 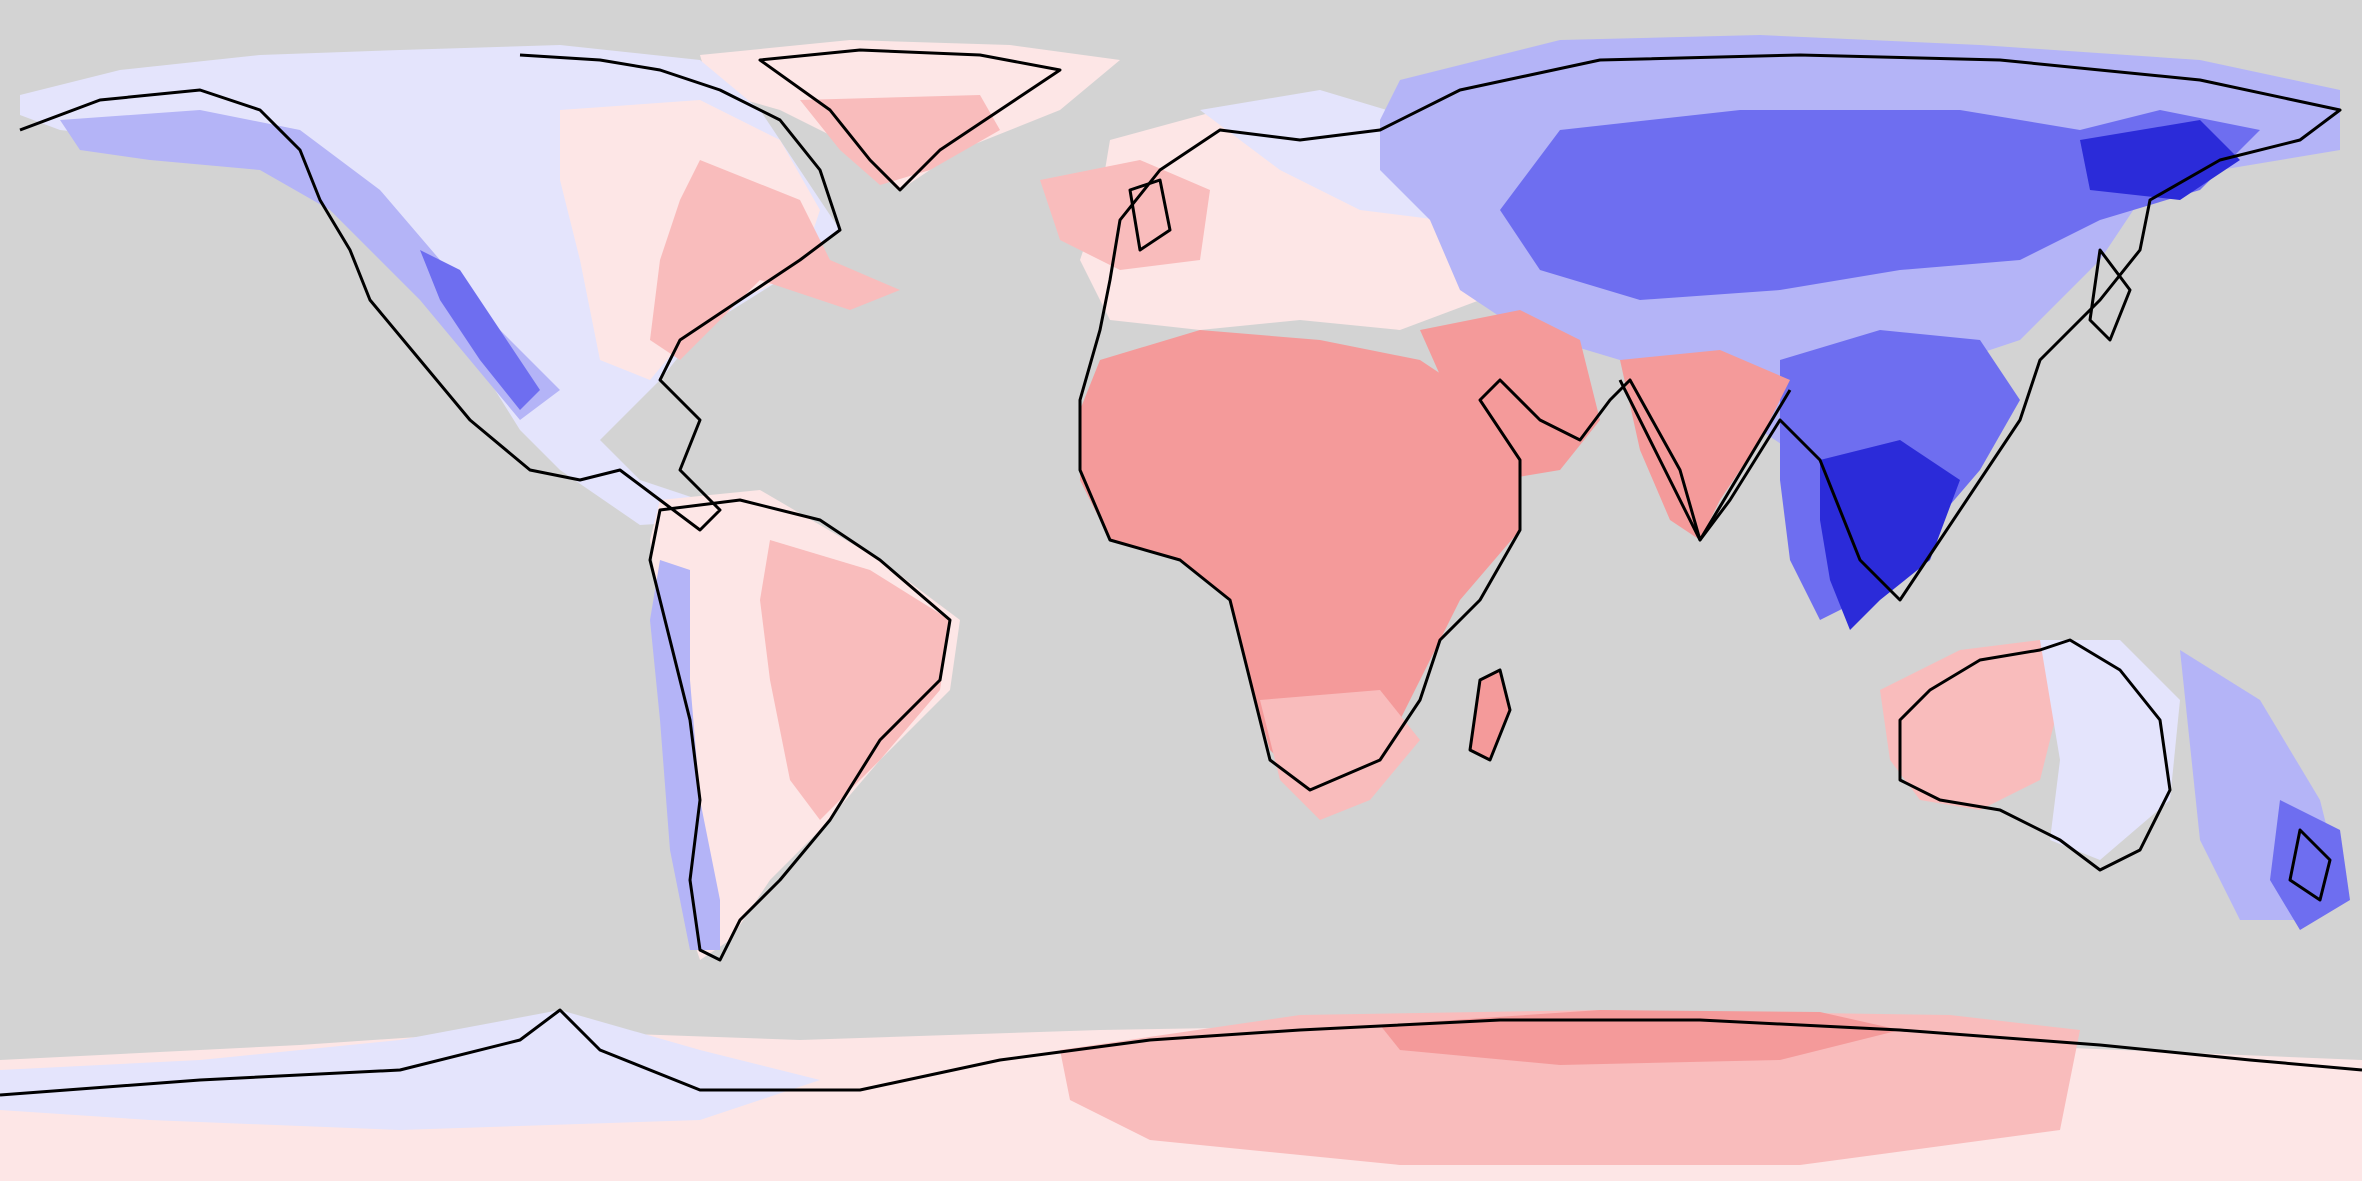 I want to click on india-red, so click(x=1705, y=445).